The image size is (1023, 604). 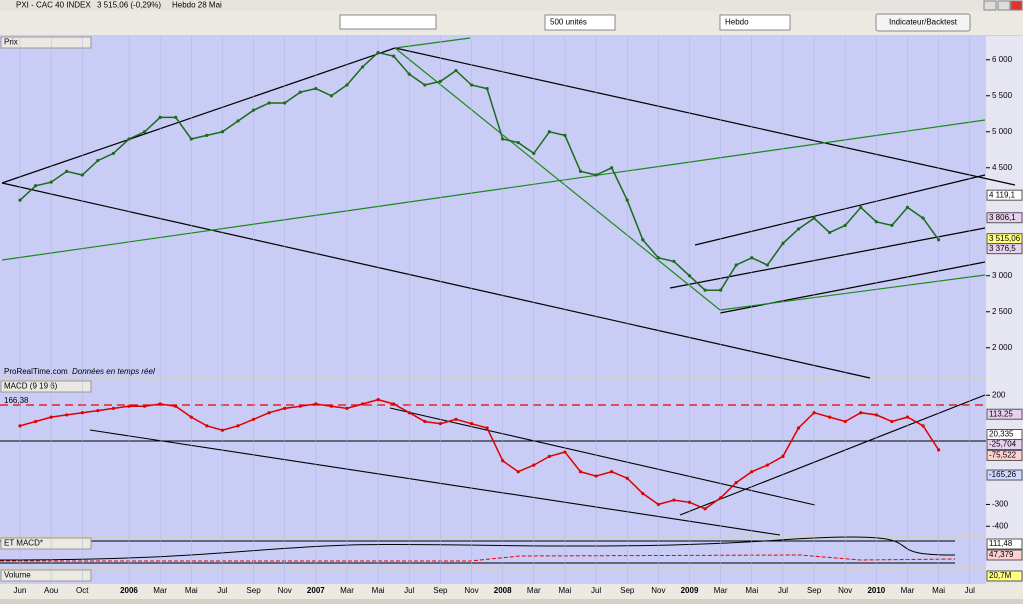 I want to click on panel-title: ET MACD*, so click(x=23, y=543).